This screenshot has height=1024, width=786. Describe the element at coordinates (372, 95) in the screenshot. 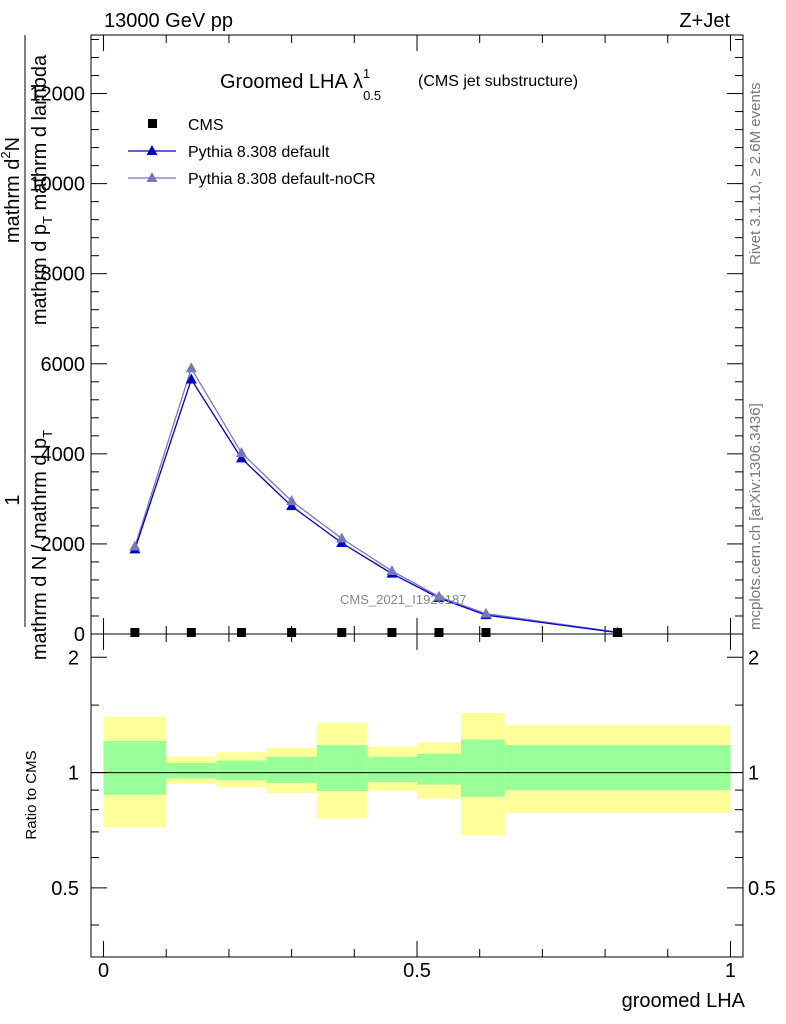

I see `plot-title-sub: 0.5` at that location.